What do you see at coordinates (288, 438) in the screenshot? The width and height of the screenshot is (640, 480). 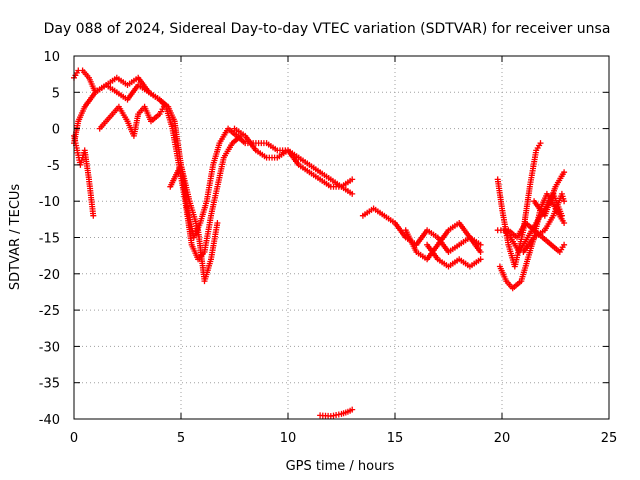 I see `x-tick-label: 10` at bounding box center [288, 438].